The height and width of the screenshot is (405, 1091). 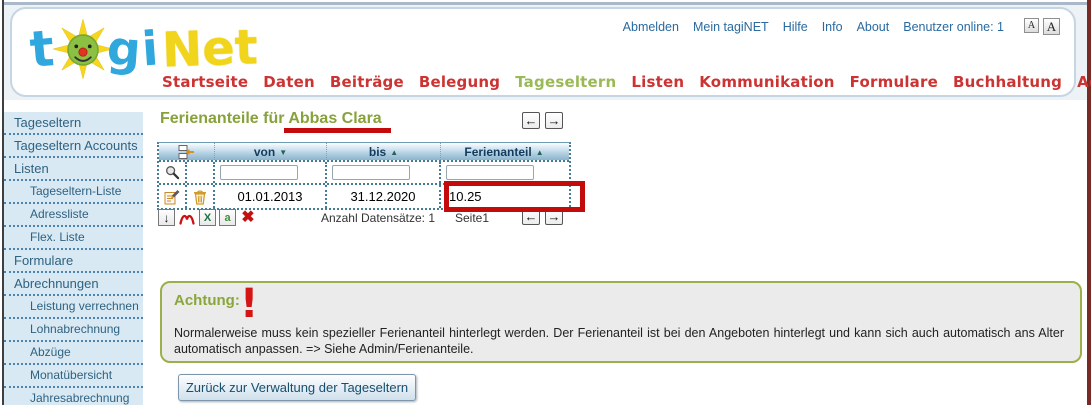 I want to click on edit-cell, so click(x=173, y=196).